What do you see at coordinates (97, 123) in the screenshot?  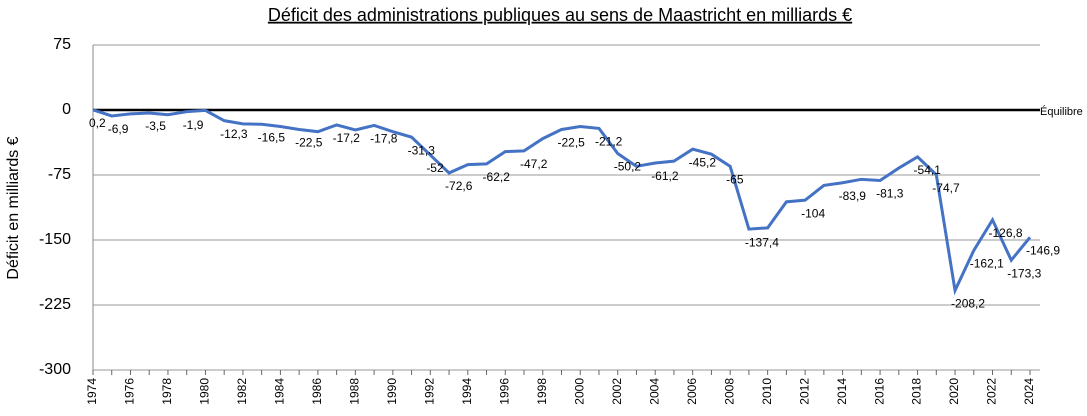 I see `data-label: 0,2` at bounding box center [97, 123].